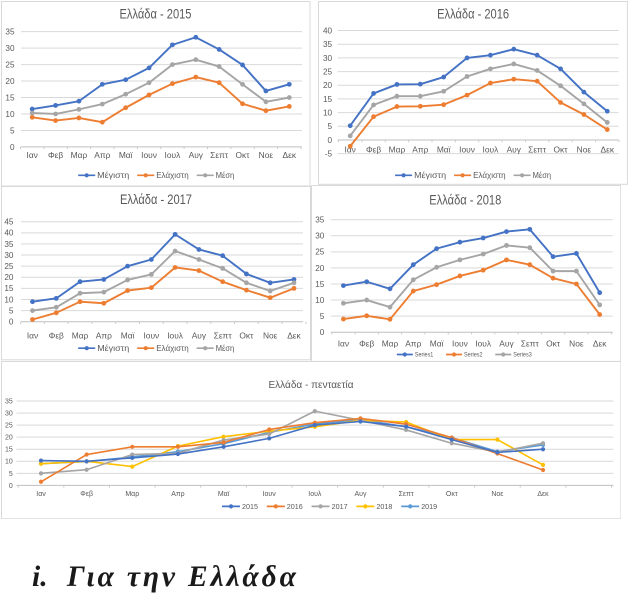  Describe the element at coordinates (473, 14) in the screenshot. I see `svg-text: Ελλάδα - 2016` at that location.